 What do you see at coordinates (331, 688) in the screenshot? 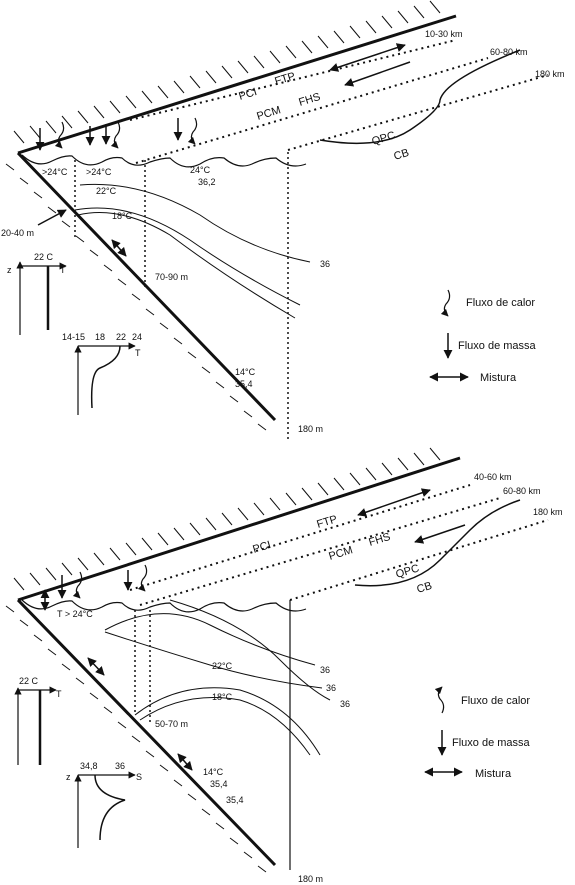
I see `bottom-iso-36b: 36` at bounding box center [331, 688].